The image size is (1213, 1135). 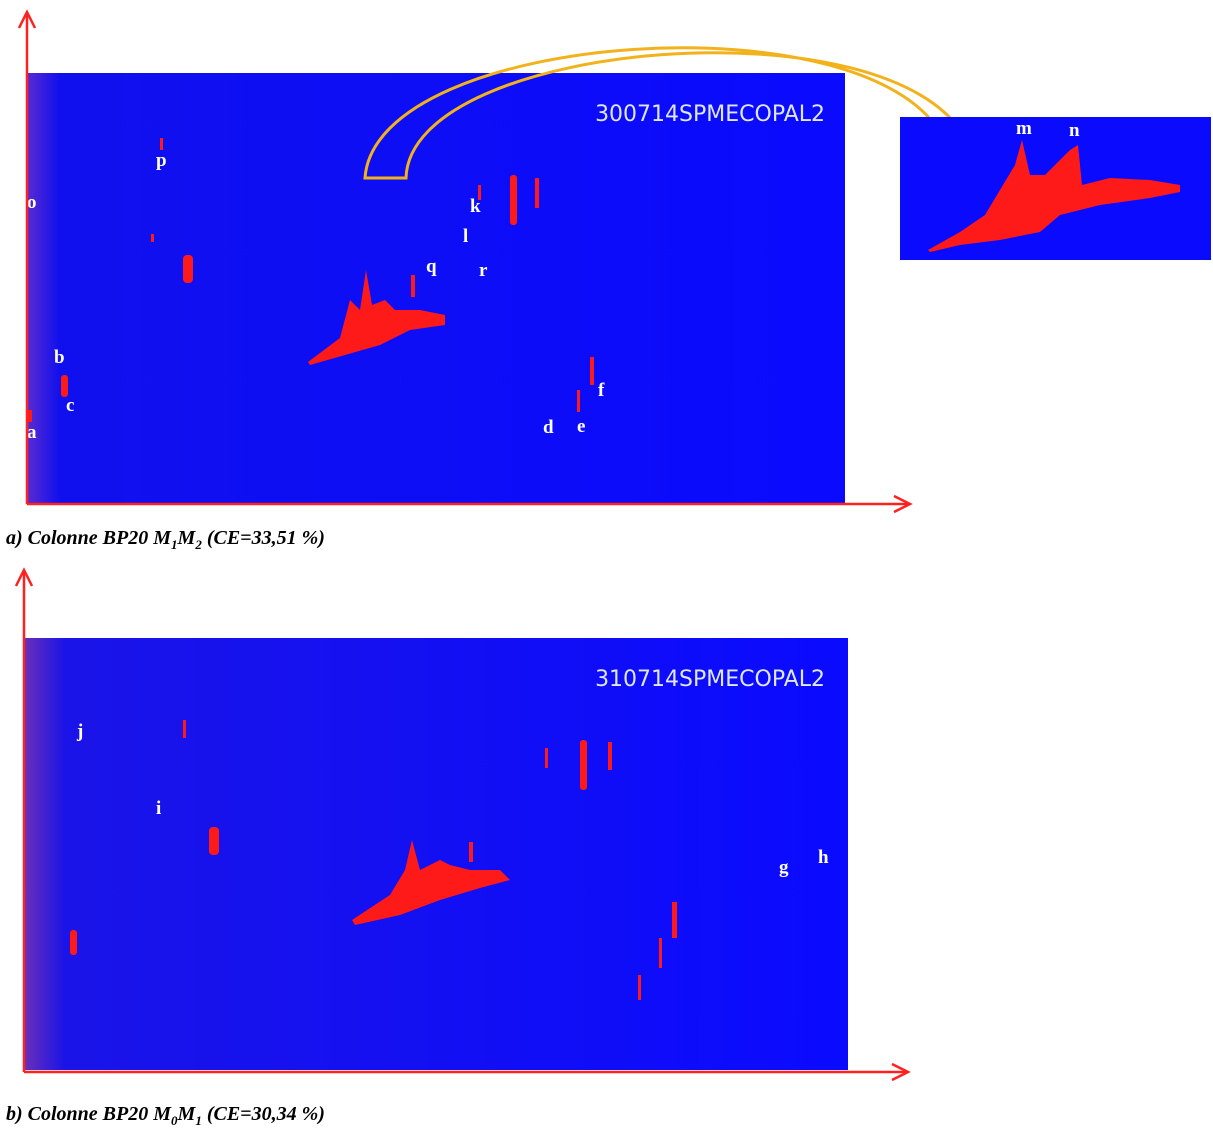 I want to click on peak-label: o, so click(x=32, y=202).